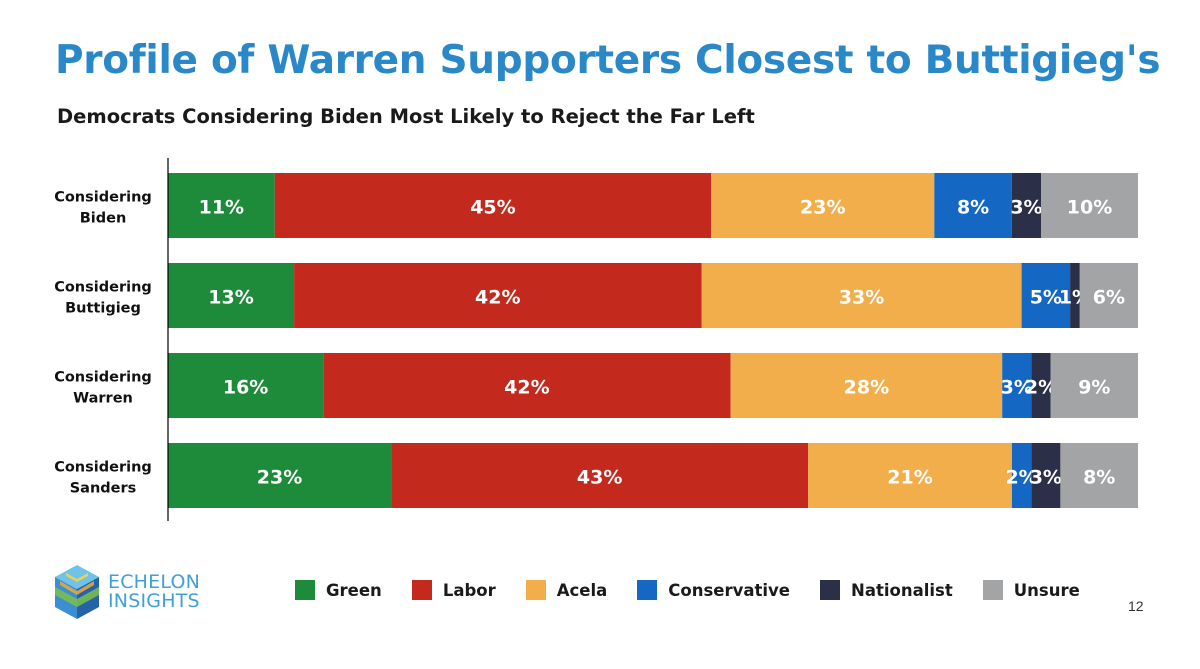  Describe the element at coordinates (154, 582) in the screenshot. I see `logo-text-line1: ECHELON` at that location.